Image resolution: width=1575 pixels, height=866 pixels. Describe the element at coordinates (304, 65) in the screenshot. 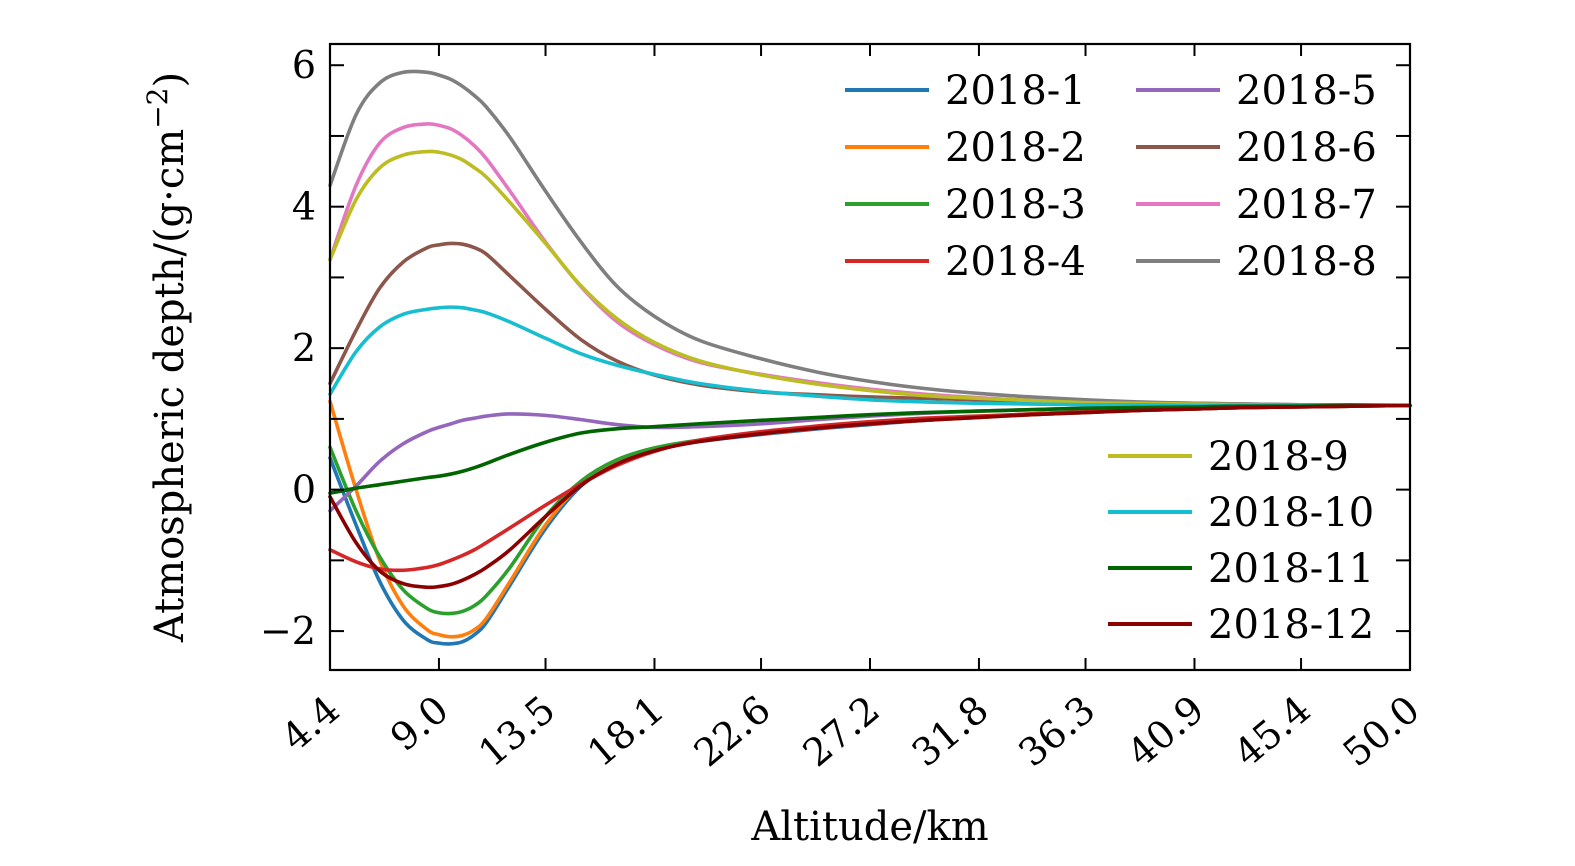

I see `y-tick-label: 6` at that location.